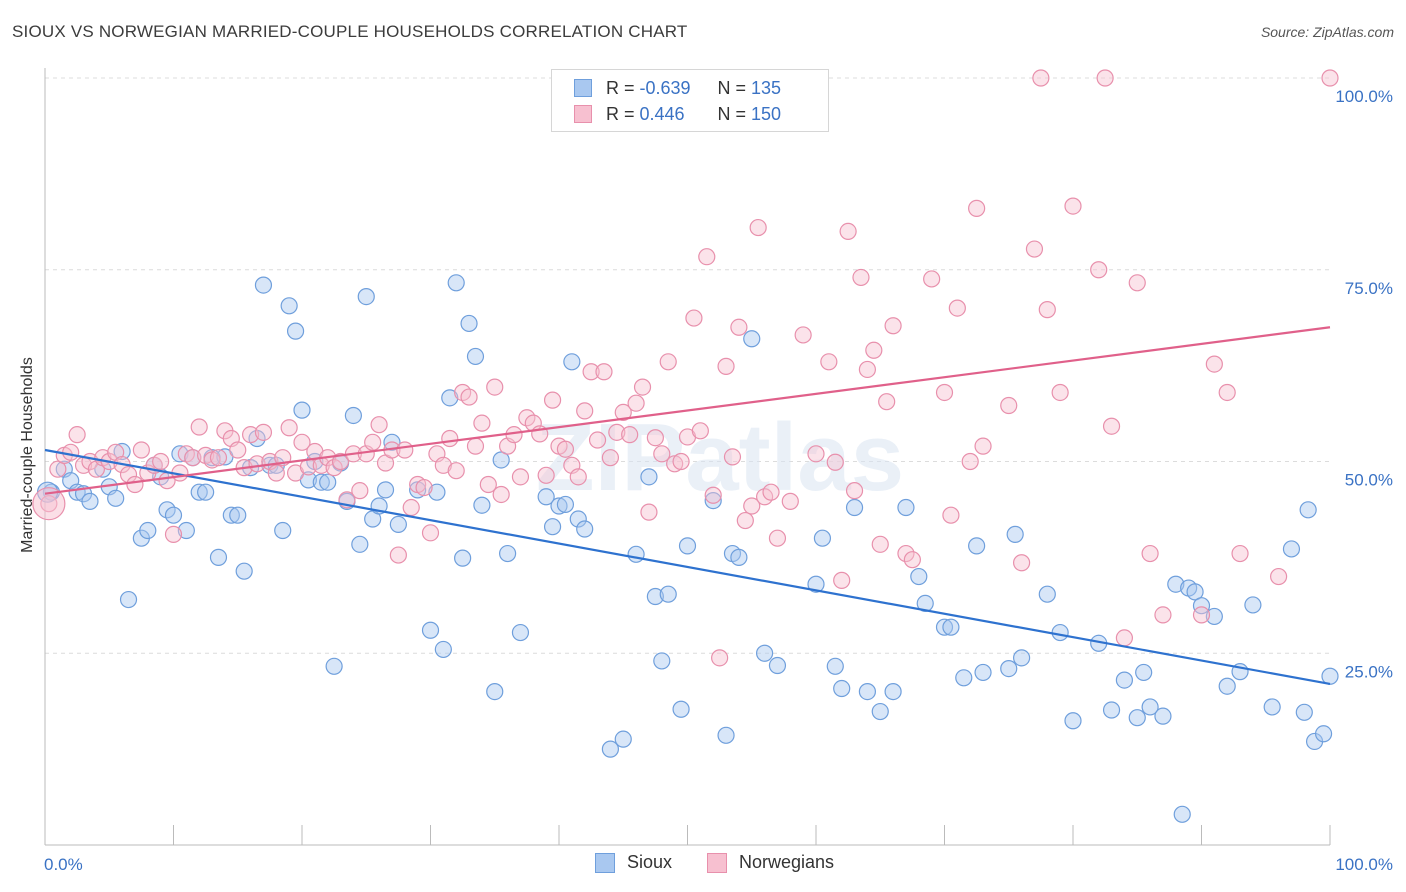 This screenshot has width=1406, height=892. Describe the element at coordinates (1327, 32) in the screenshot. I see `chart-source: Source: ZipAtlas.com` at that location.